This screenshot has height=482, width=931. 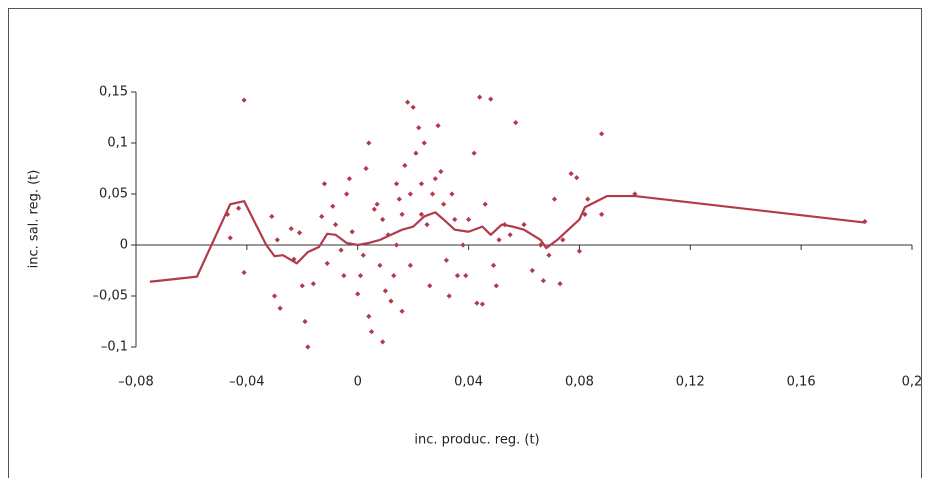 I want to click on y-tick-label: 0, so click(x=124, y=245).